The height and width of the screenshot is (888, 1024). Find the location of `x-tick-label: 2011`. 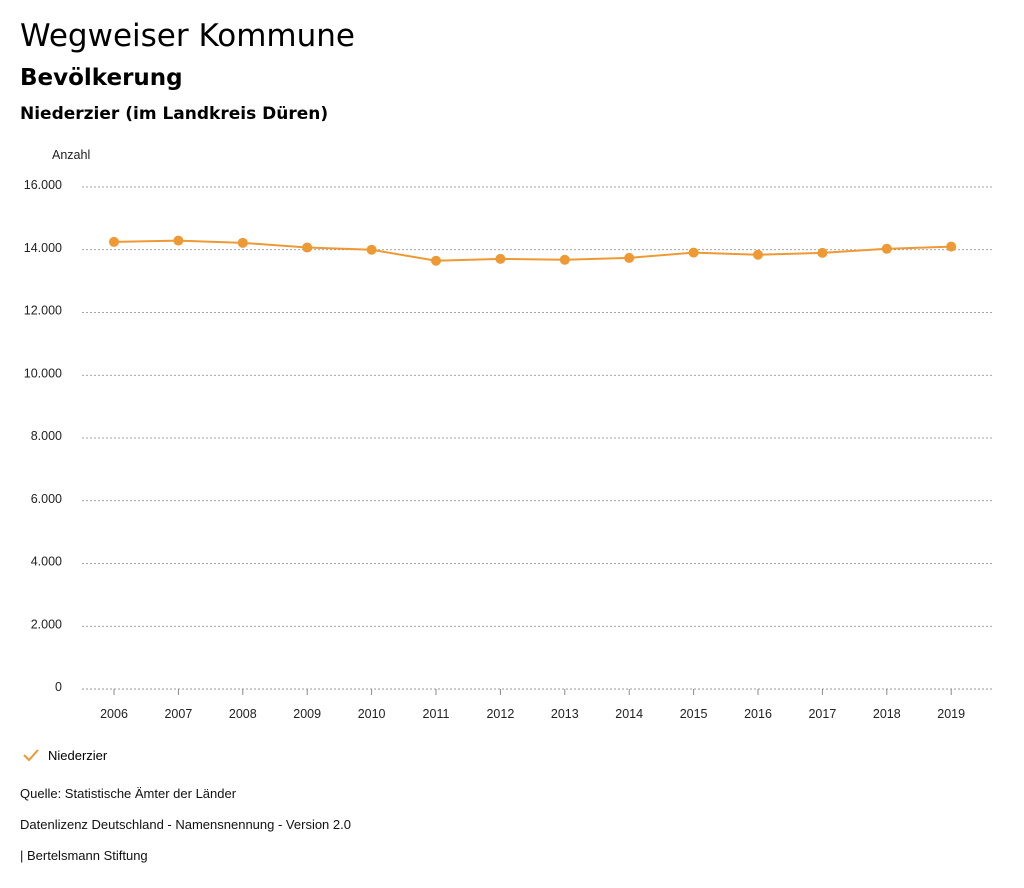

x-tick-label: 2011 is located at coordinates (436, 714).